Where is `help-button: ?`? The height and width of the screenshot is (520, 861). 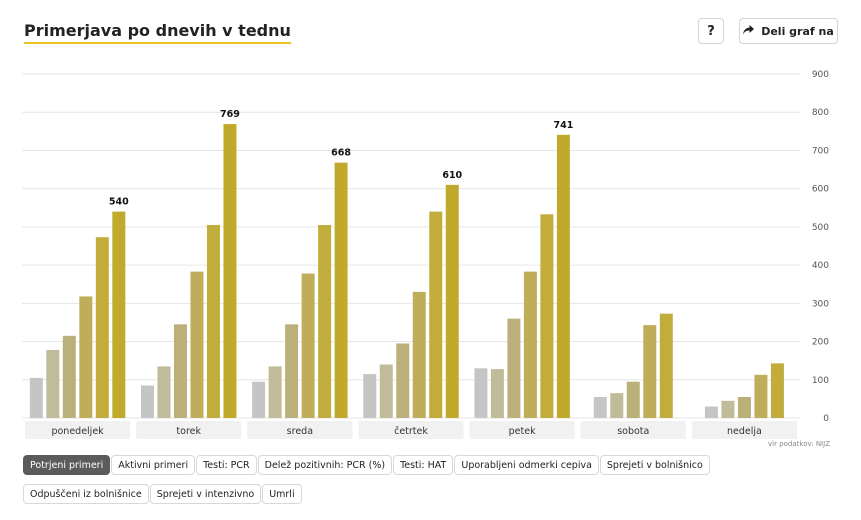
help-button: ? is located at coordinates (711, 31).